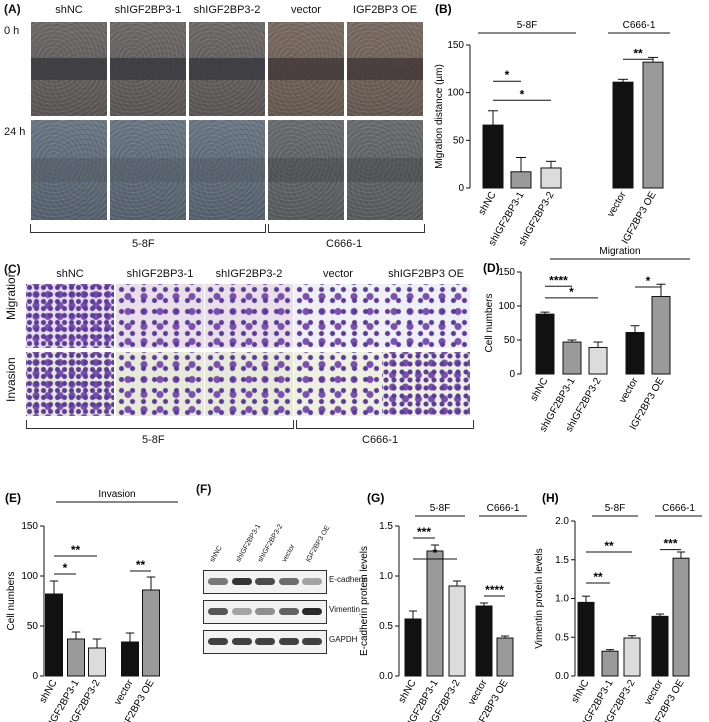 The width and height of the screenshot is (709, 722). Describe the element at coordinates (153, 440) in the screenshot. I see `panel-c-group-58f: 5-8F` at that location.